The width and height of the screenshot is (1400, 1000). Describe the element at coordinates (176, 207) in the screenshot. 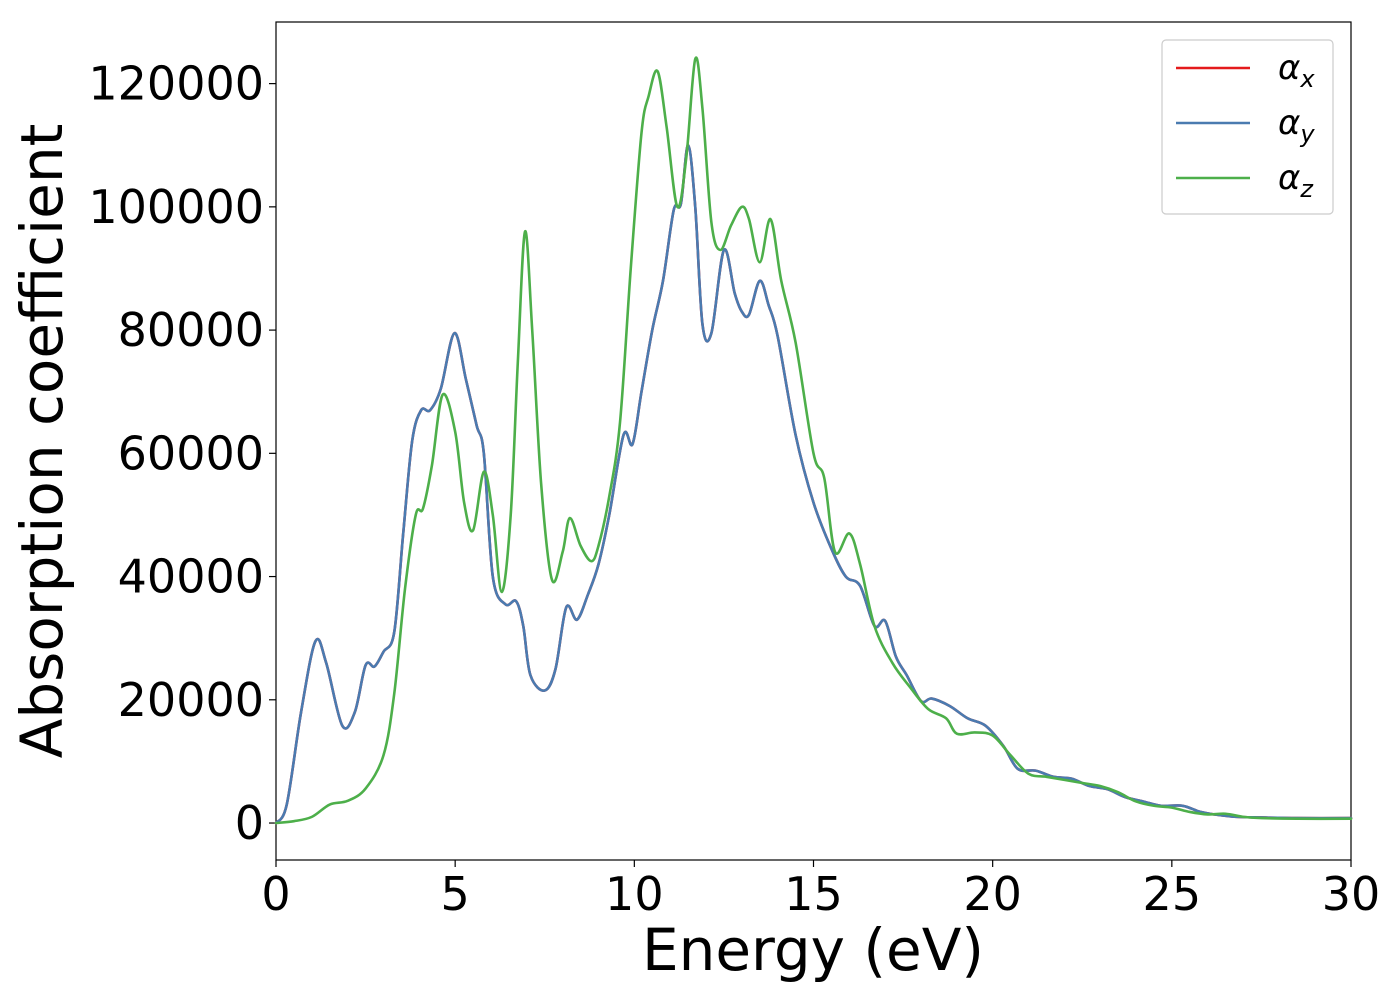

I see `y-tick-label: 100000` at that location.